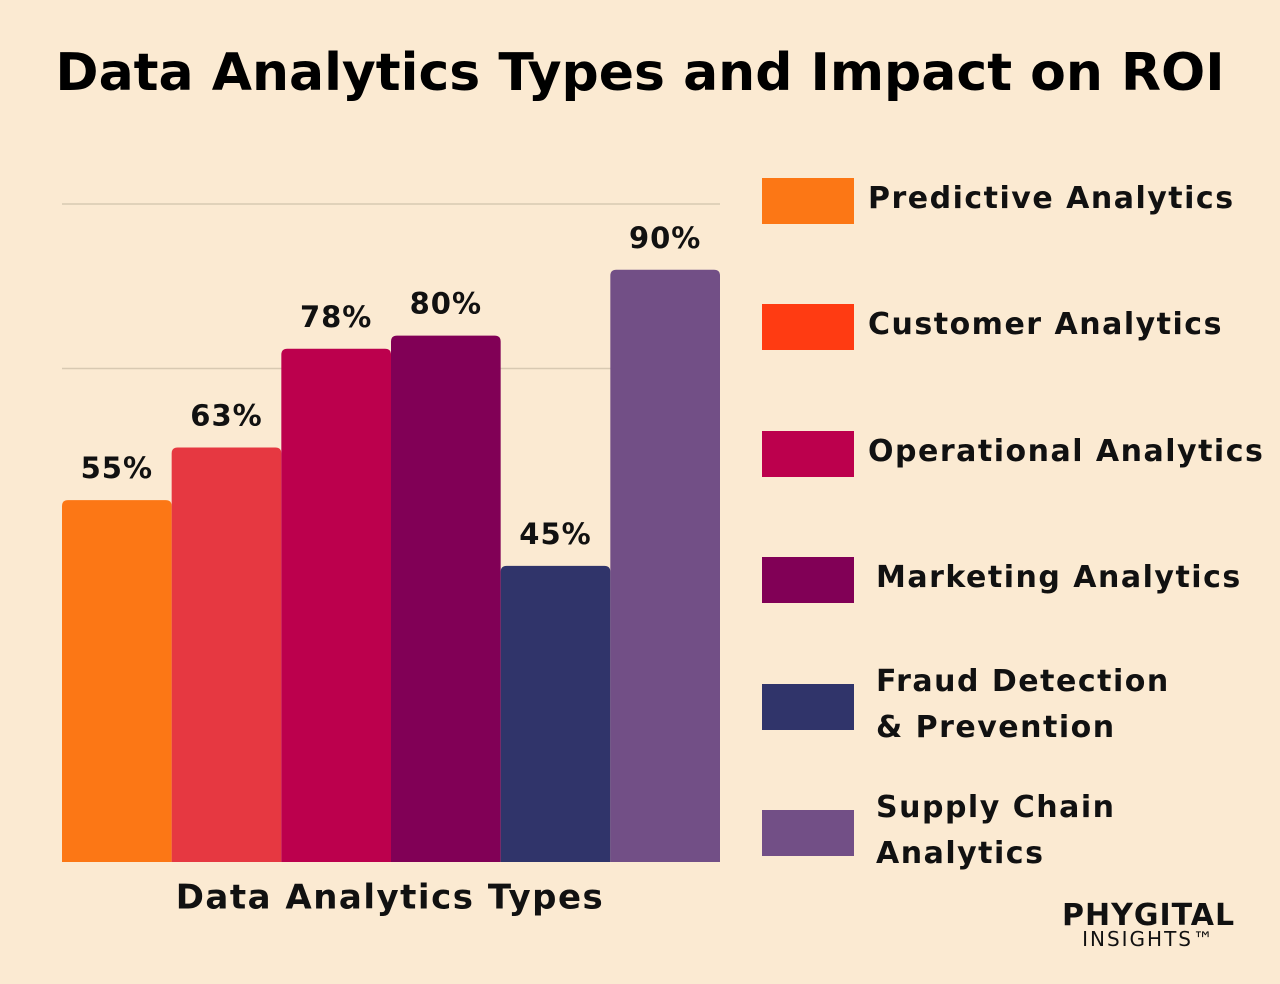  I want to click on legend-item: Supply Chain Analytics, so click(1017, 830).